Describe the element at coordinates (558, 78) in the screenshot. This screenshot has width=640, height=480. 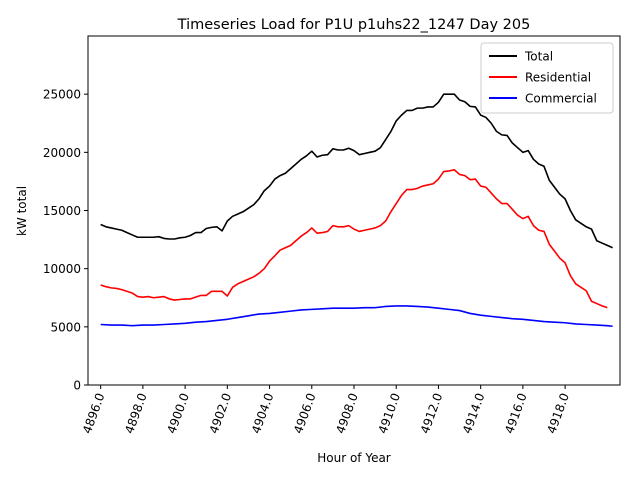
I see `legend-label-residential: Residential` at that location.